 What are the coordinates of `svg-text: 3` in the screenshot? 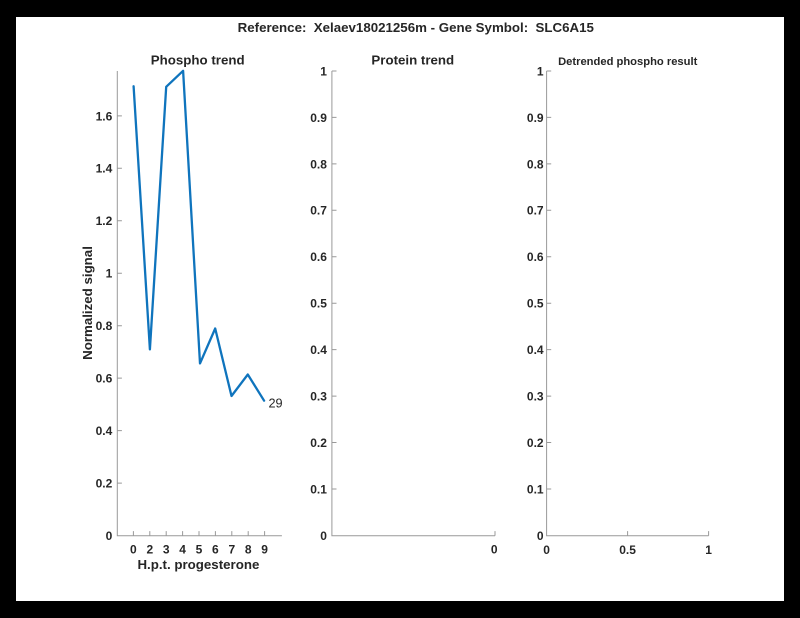 It's located at (166, 550).